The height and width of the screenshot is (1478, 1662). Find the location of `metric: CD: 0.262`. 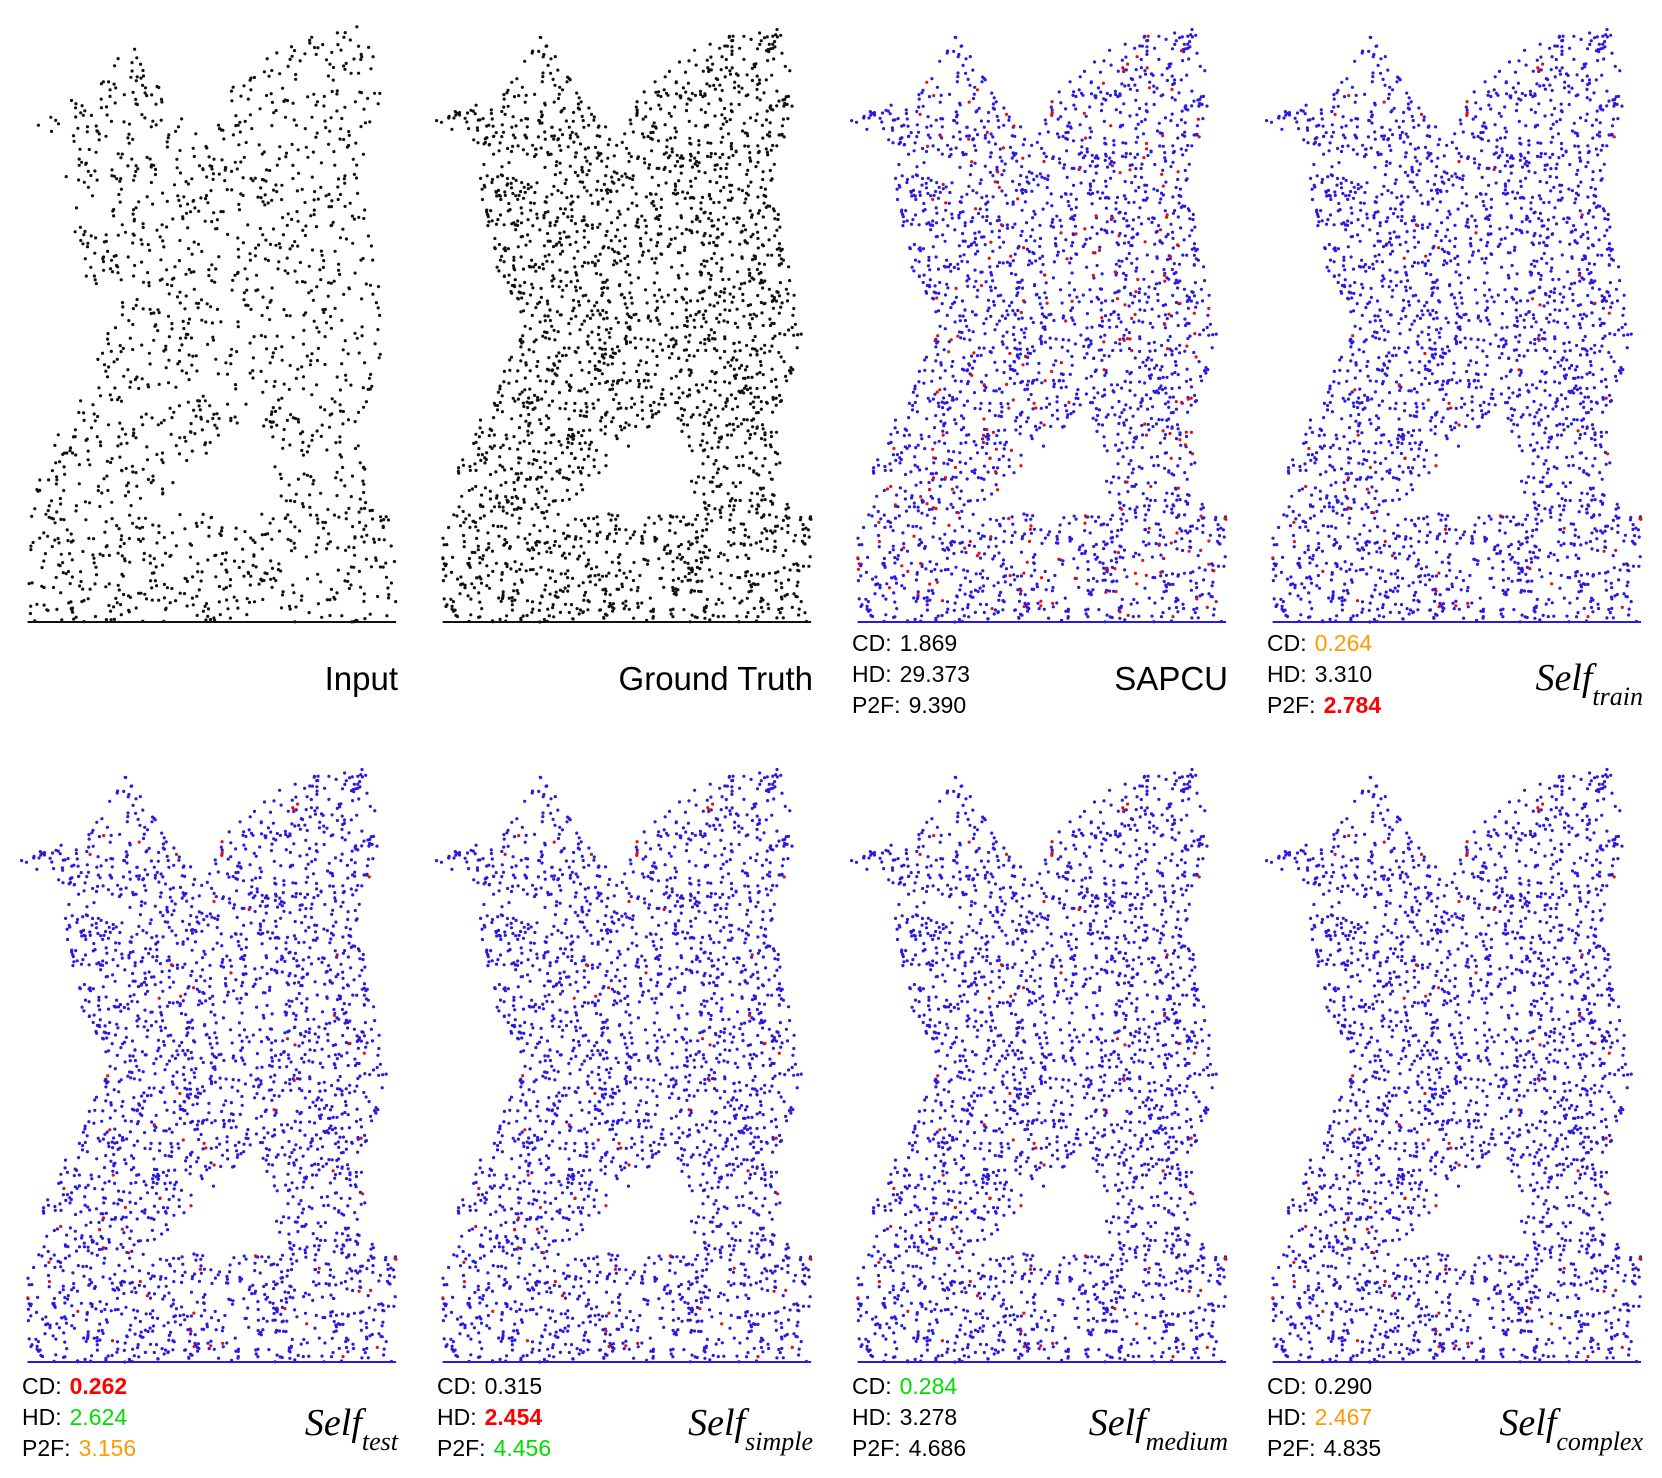

metric: CD: 0.262 is located at coordinates (74, 1386).